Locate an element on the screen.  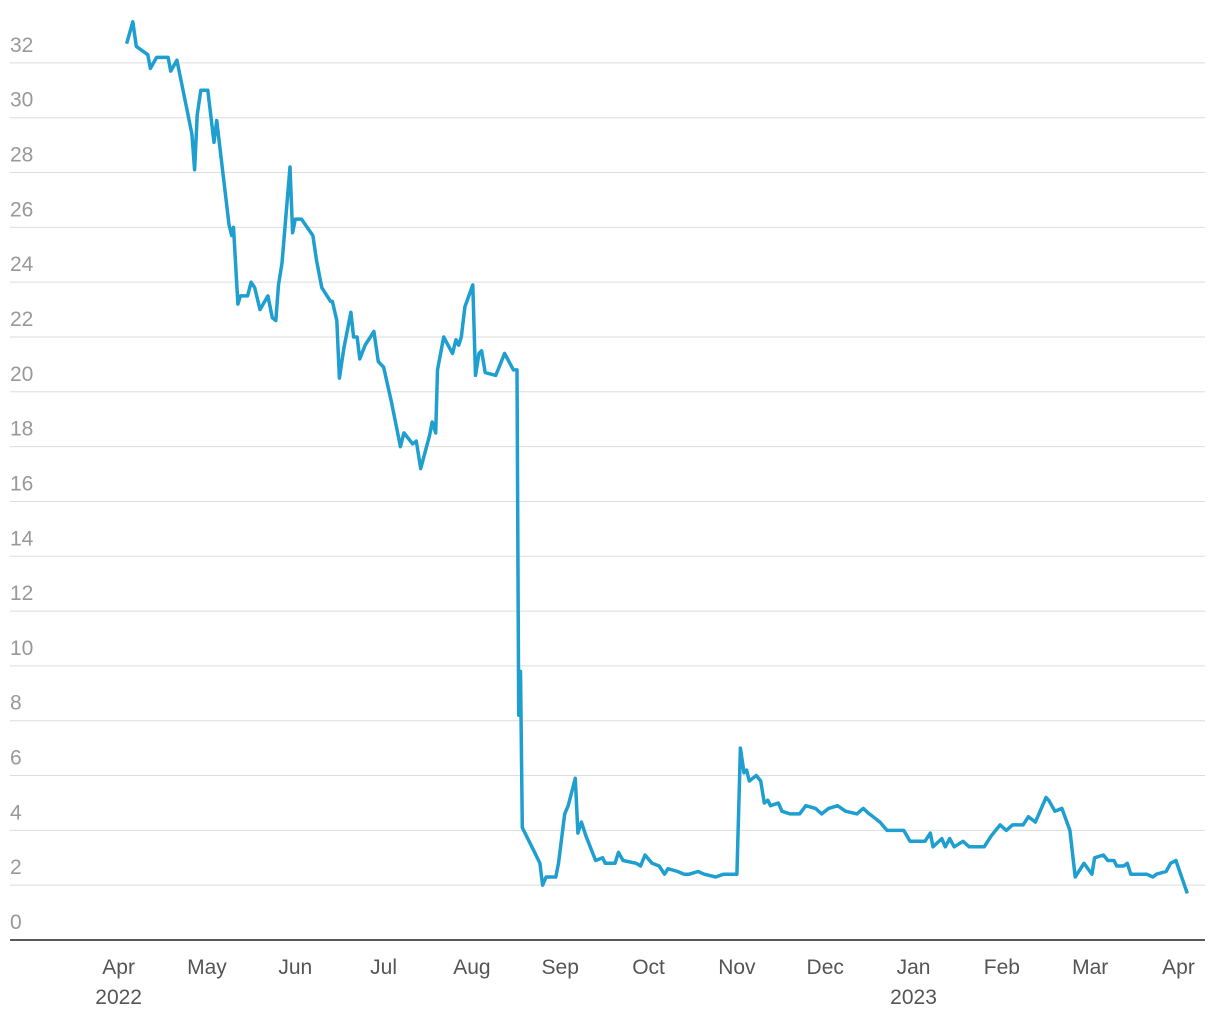
x-tick-label: Jul is located at coordinates (383, 967).